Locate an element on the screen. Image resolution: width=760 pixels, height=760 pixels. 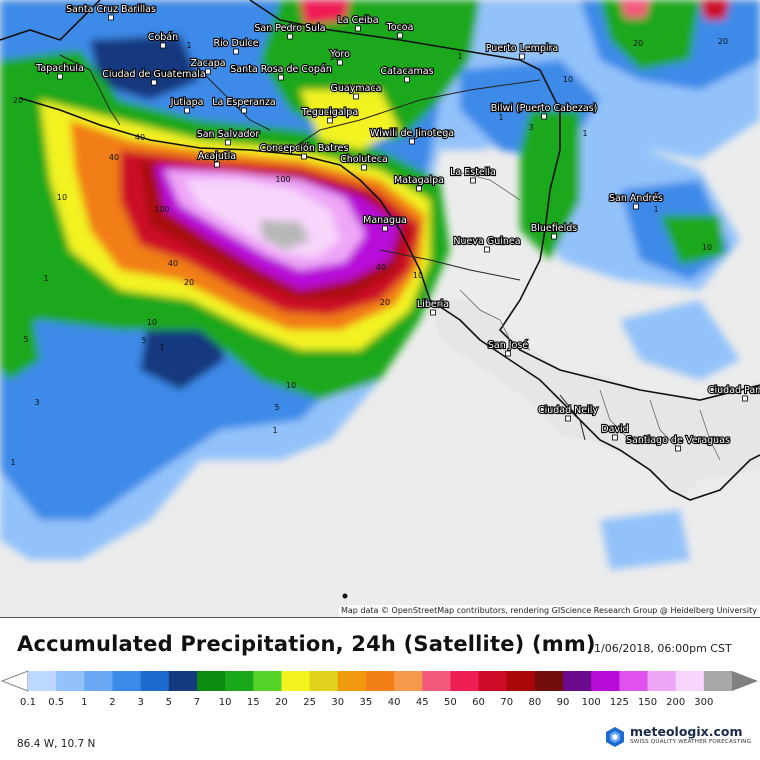
city-marker: La Esperanza is located at coordinates (244, 105).